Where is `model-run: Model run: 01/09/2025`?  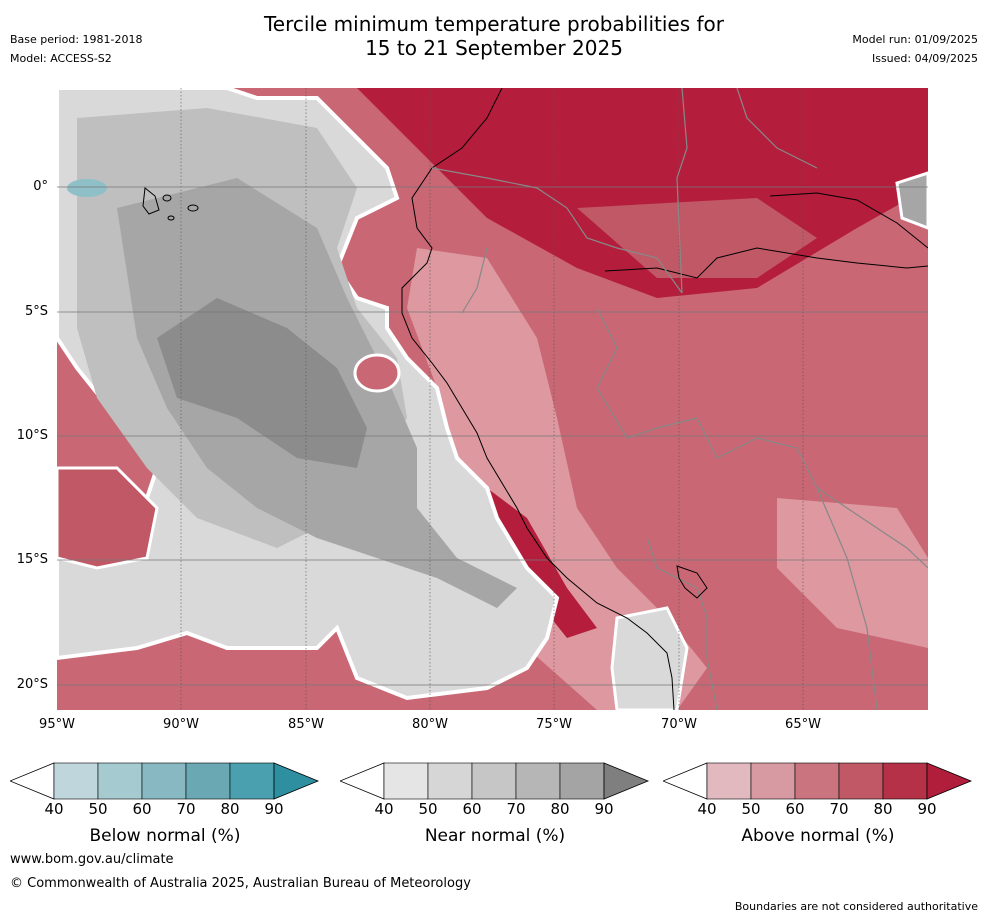
model-run: Model run: 01/09/2025 is located at coordinates (915, 39).